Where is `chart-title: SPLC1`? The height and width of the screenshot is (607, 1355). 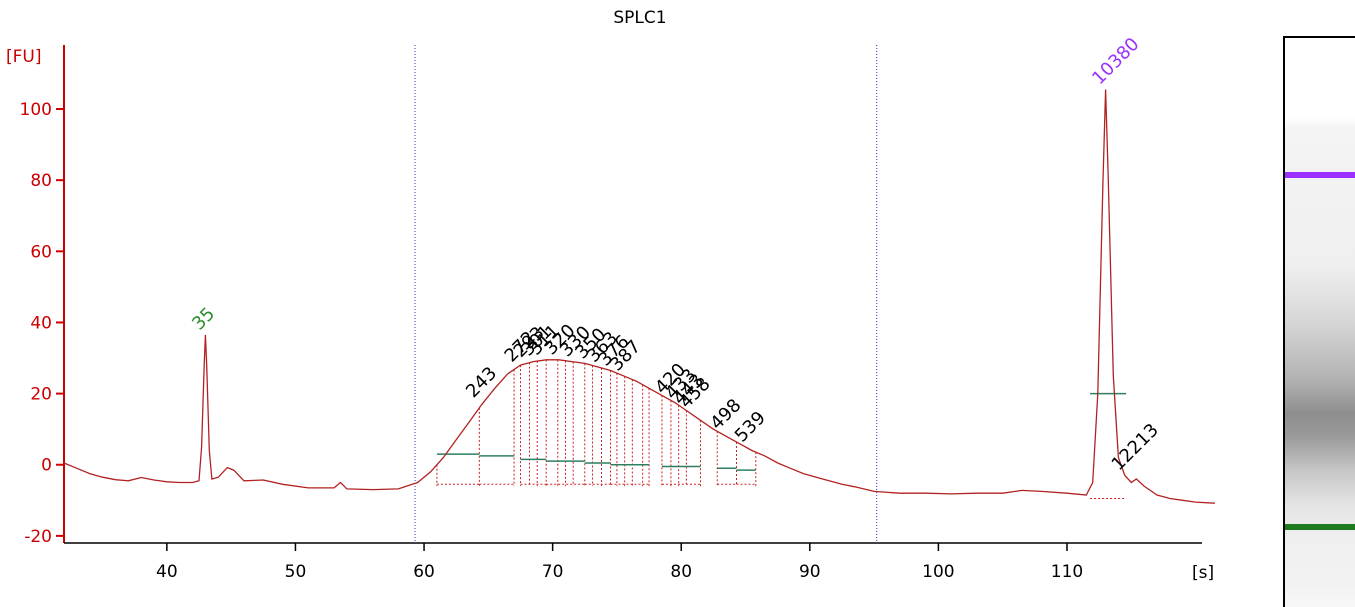 chart-title: SPLC1 is located at coordinates (639, 18).